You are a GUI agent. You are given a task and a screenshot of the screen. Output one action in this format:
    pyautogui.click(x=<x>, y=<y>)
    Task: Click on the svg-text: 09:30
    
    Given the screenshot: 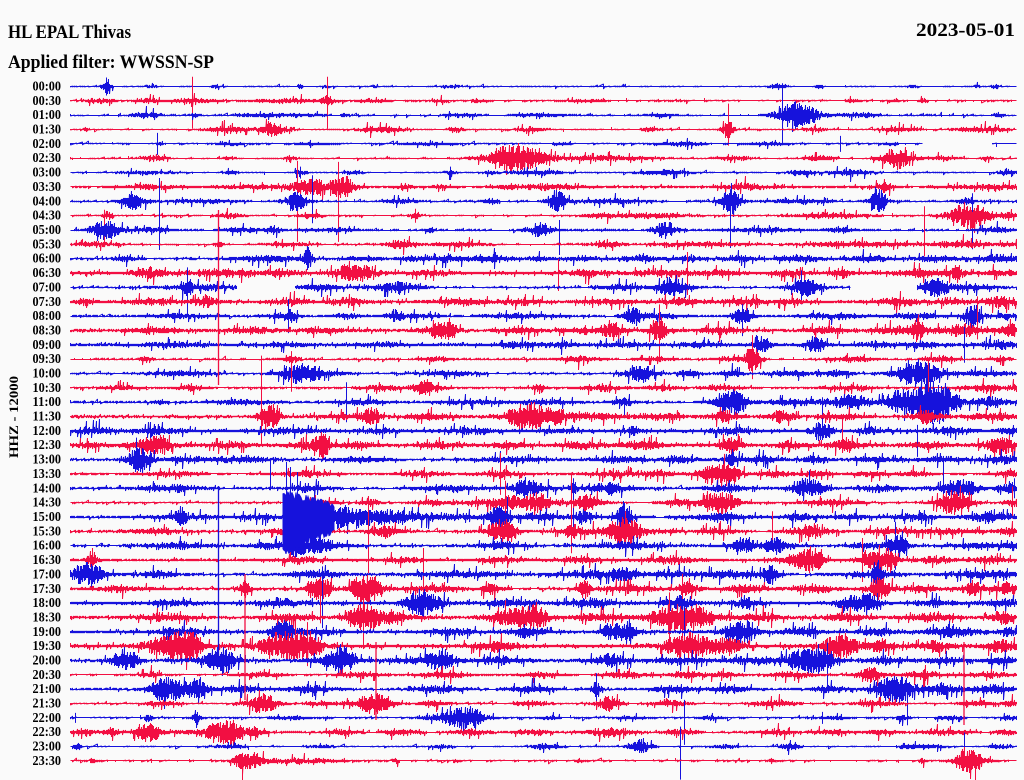 What is the action you would take?
    pyautogui.click(x=47, y=359)
    